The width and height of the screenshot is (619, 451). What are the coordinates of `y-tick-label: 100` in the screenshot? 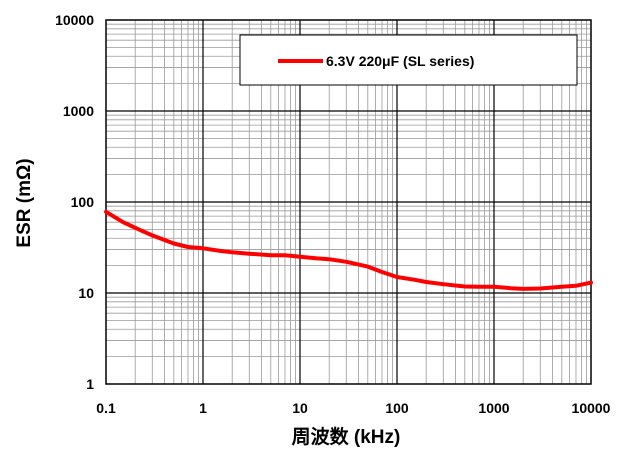 It's located at (83, 202).